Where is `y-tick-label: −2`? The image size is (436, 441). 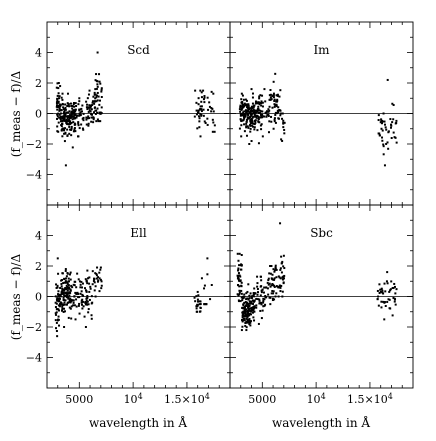 y-tick-label: −2 is located at coordinates (34, 144).